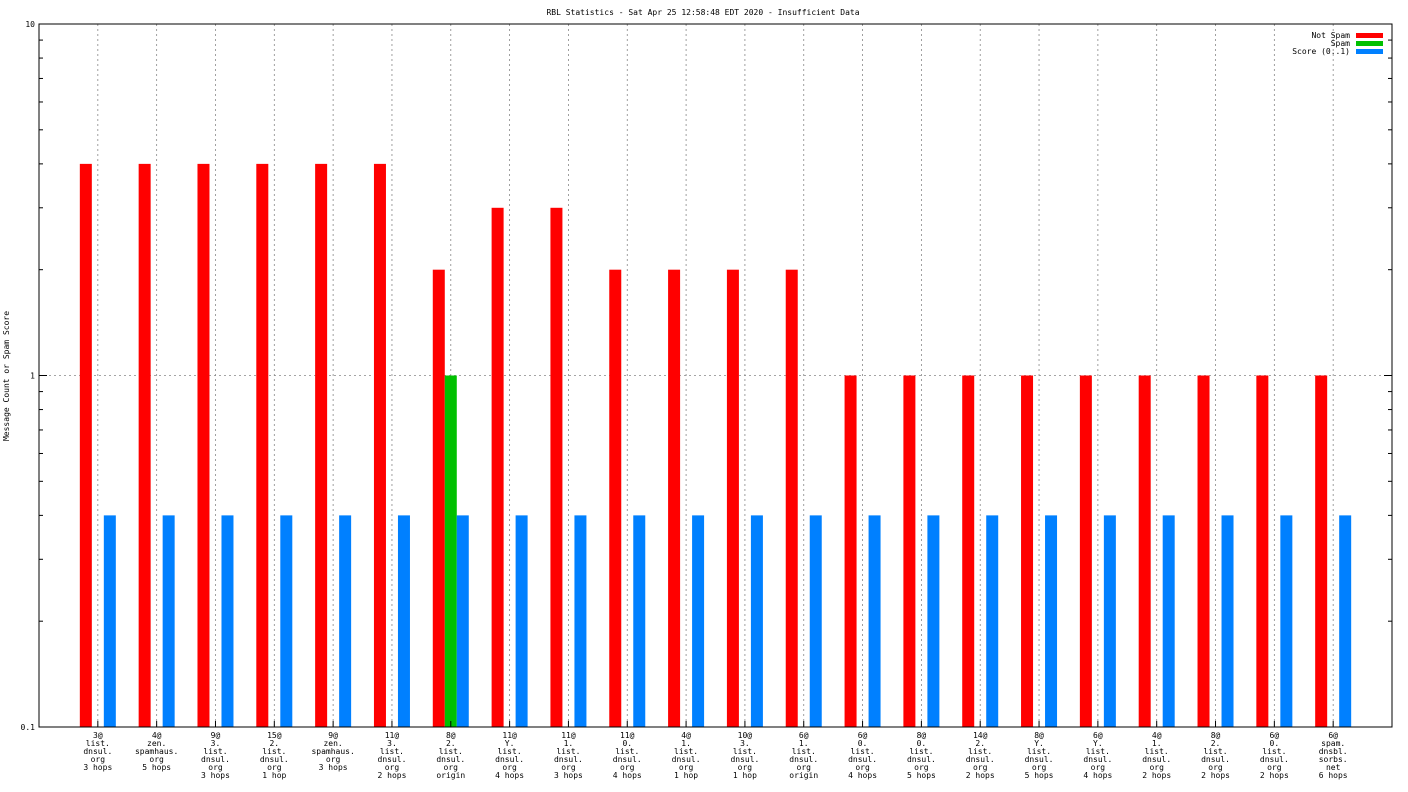 This screenshot has width=1408, height=792. Describe the element at coordinates (1098, 743) in the screenshot. I see `x-tick-label-line: Y.` at that location.